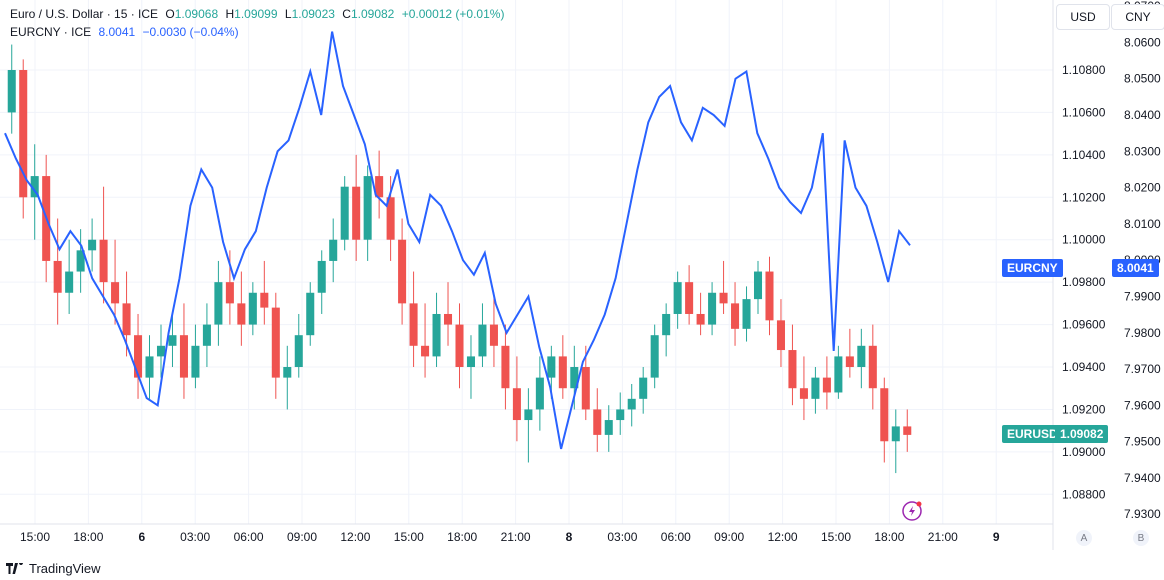 Image resolution: width=1164 pixels, height=580 pixels. What do you see at coordinates (313, 14) in the screenshot?
I see `low-value: 1.09023` at bounding box center [313, 14].